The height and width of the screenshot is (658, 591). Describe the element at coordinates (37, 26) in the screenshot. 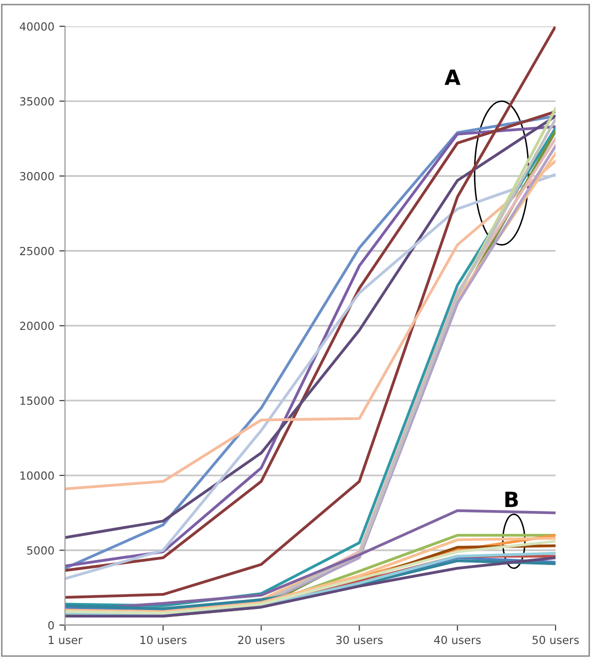

I see `y-tick-label: 40000` at that location.